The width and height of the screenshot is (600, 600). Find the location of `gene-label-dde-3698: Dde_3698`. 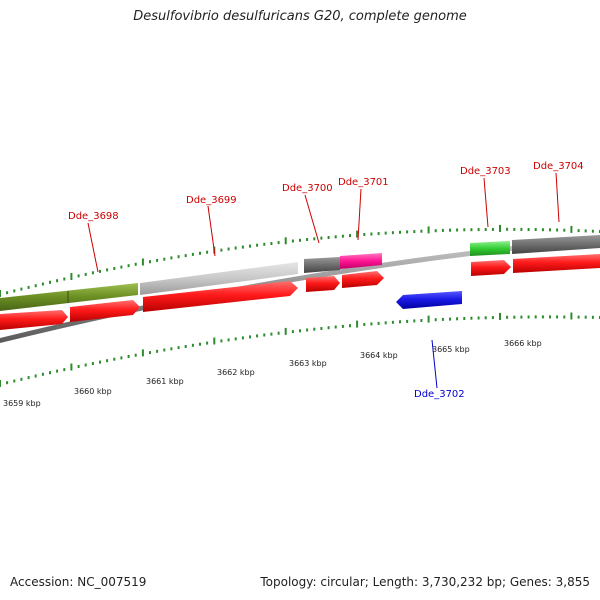

gene-label-dde-3698: Dde_3698 is located at coordinates (93, 216).